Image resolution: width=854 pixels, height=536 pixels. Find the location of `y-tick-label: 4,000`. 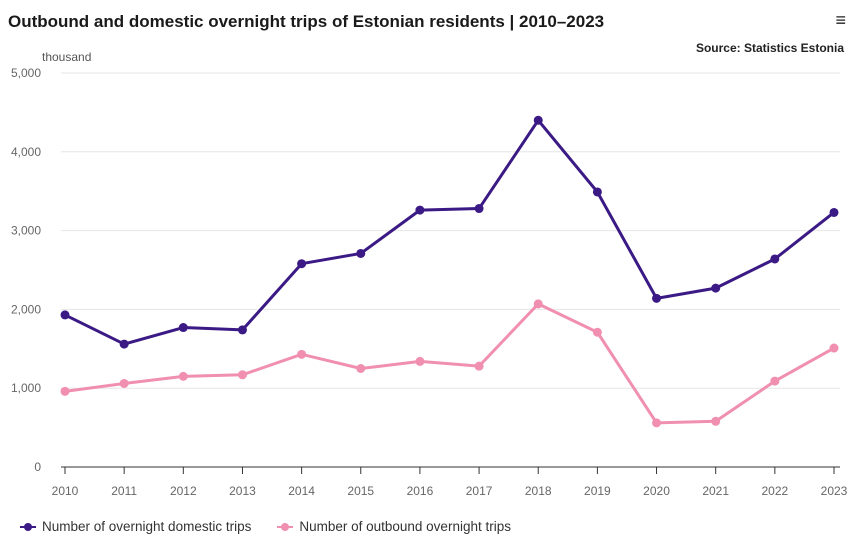

y-tick-label: 4,000 is located at coordinates (26, 152).